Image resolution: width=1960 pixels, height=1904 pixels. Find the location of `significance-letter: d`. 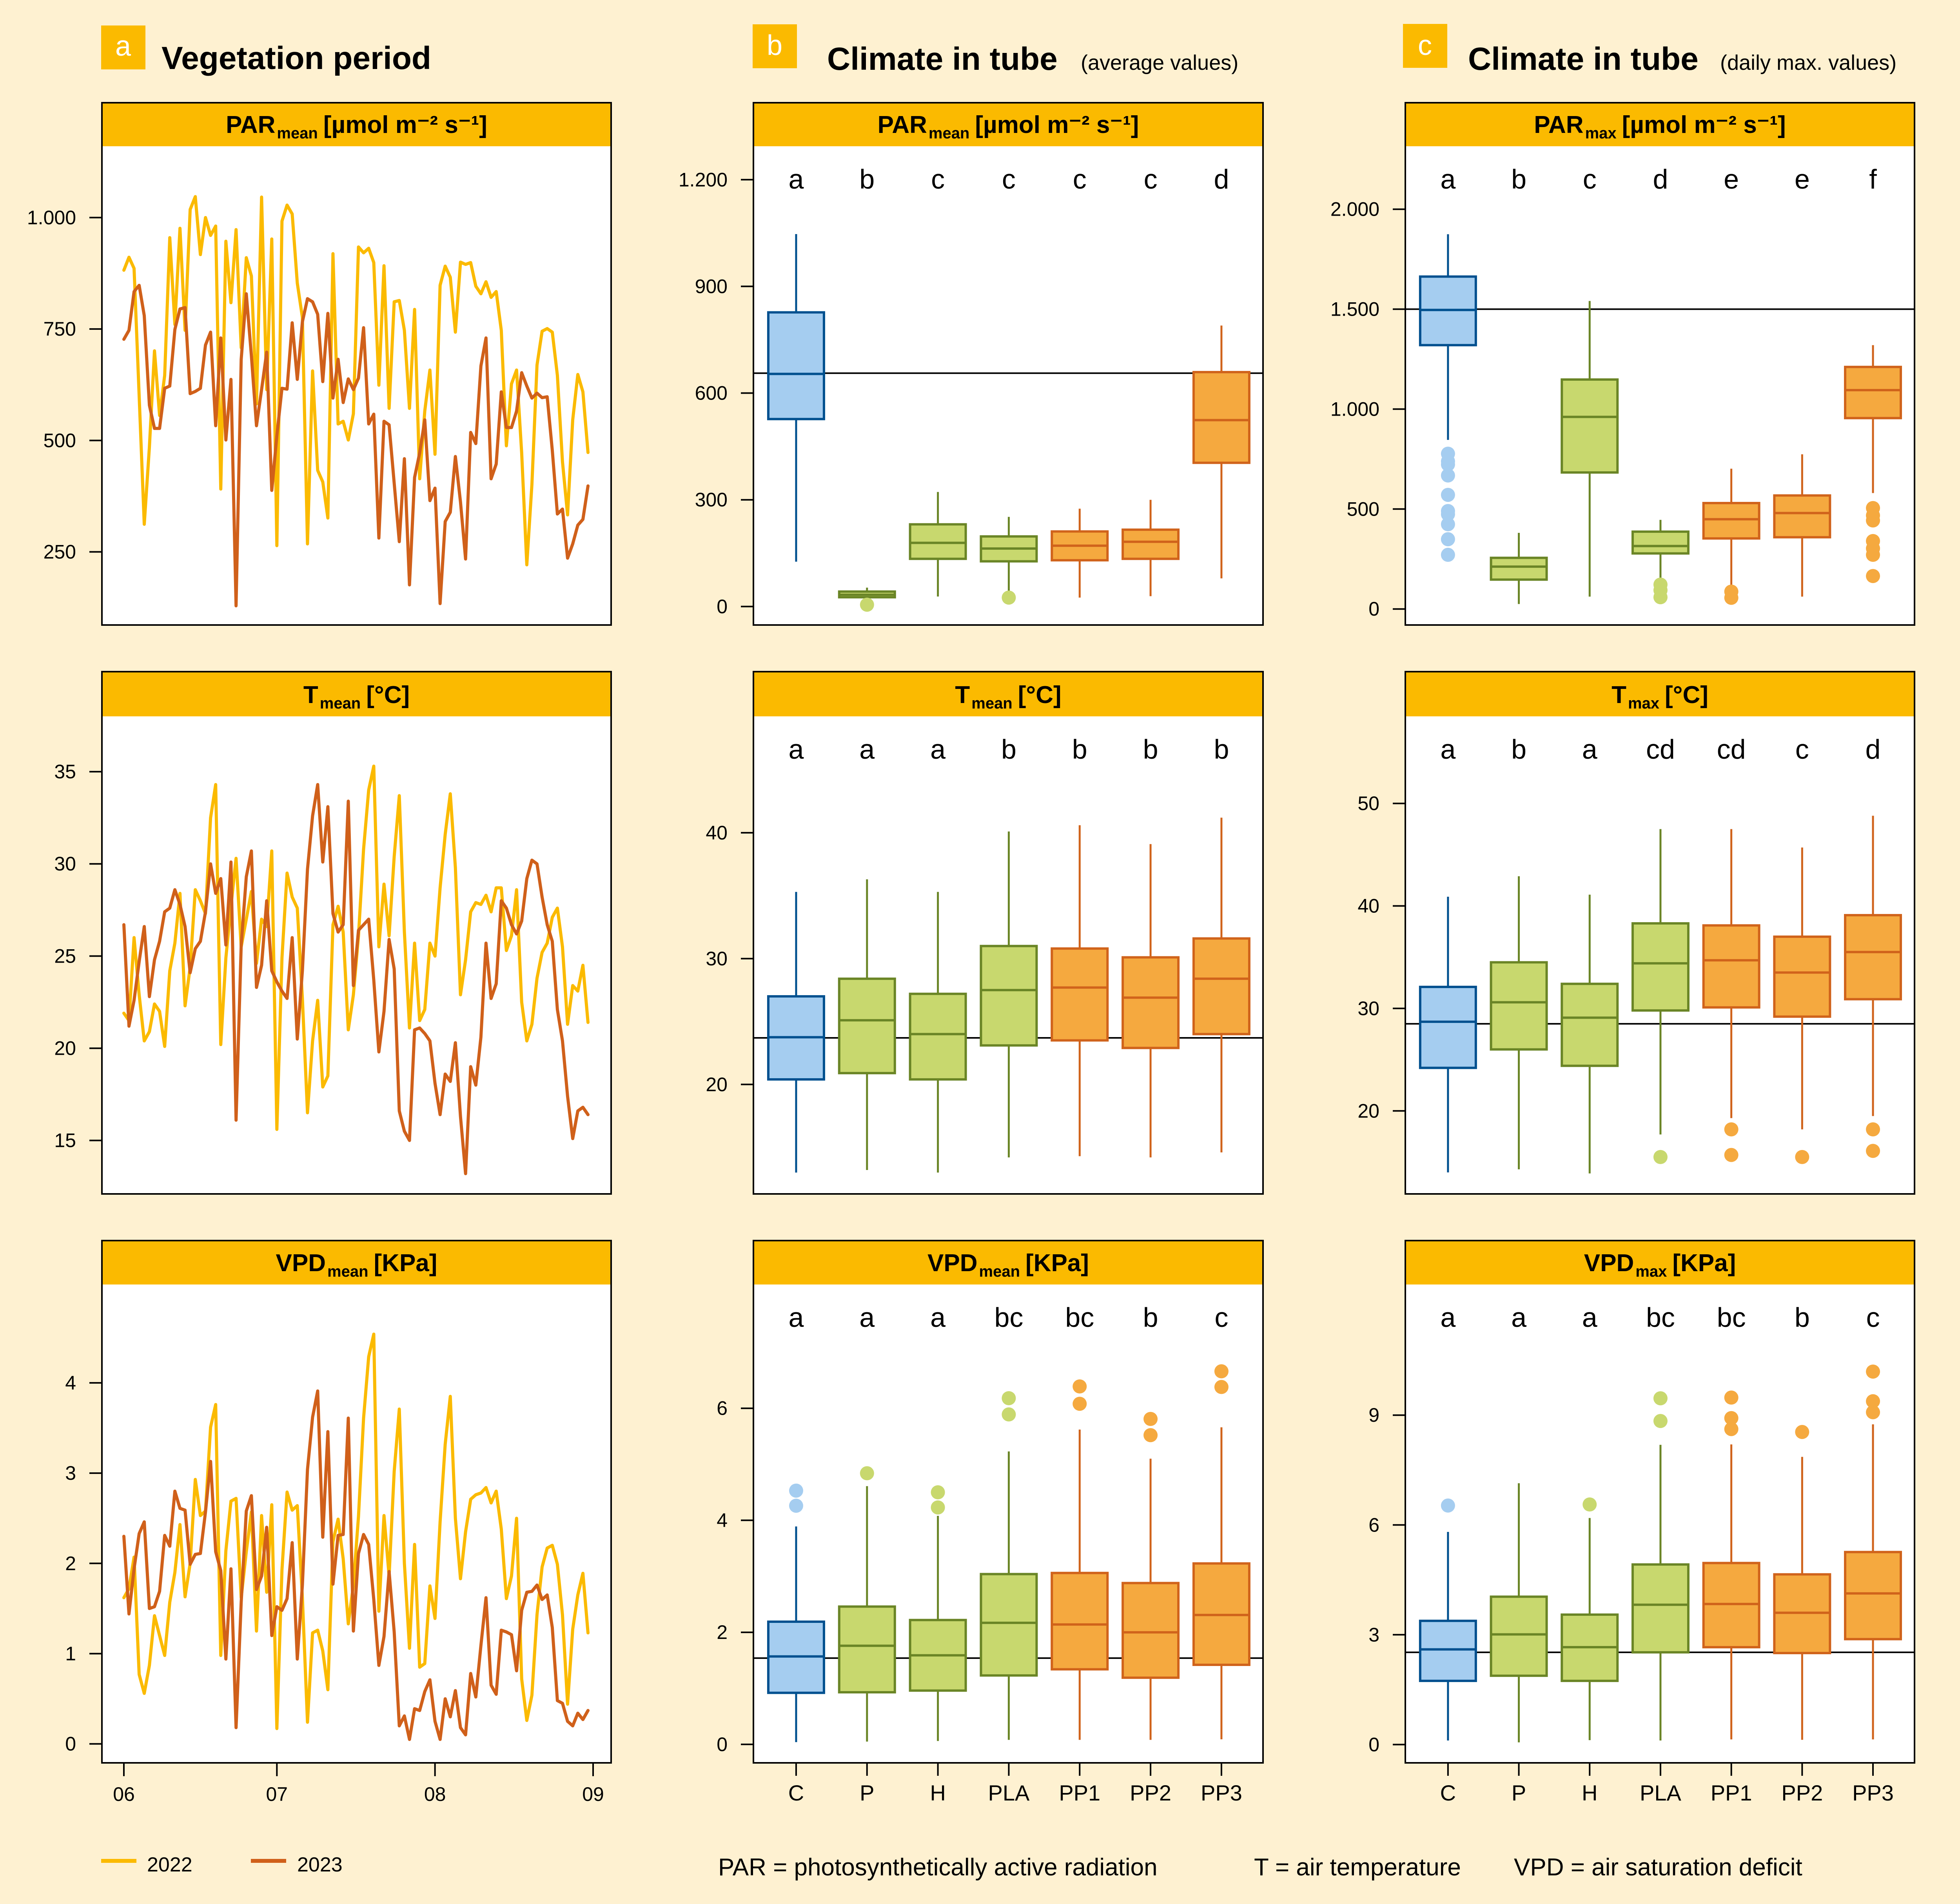

significance-letter: d is located at coordinates (1221, 179).